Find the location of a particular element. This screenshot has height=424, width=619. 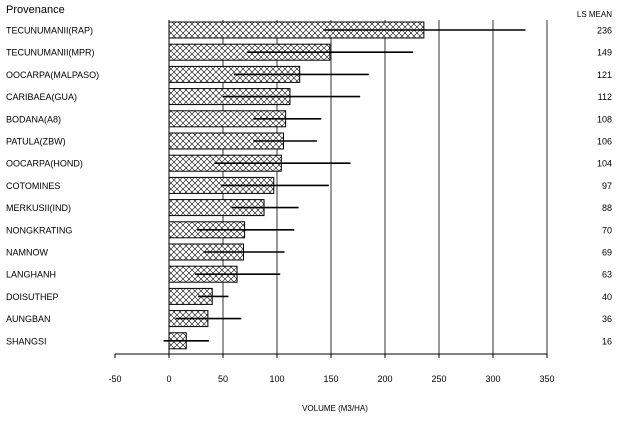

x-tick-label: 200 is located at coordinates (384, 379).